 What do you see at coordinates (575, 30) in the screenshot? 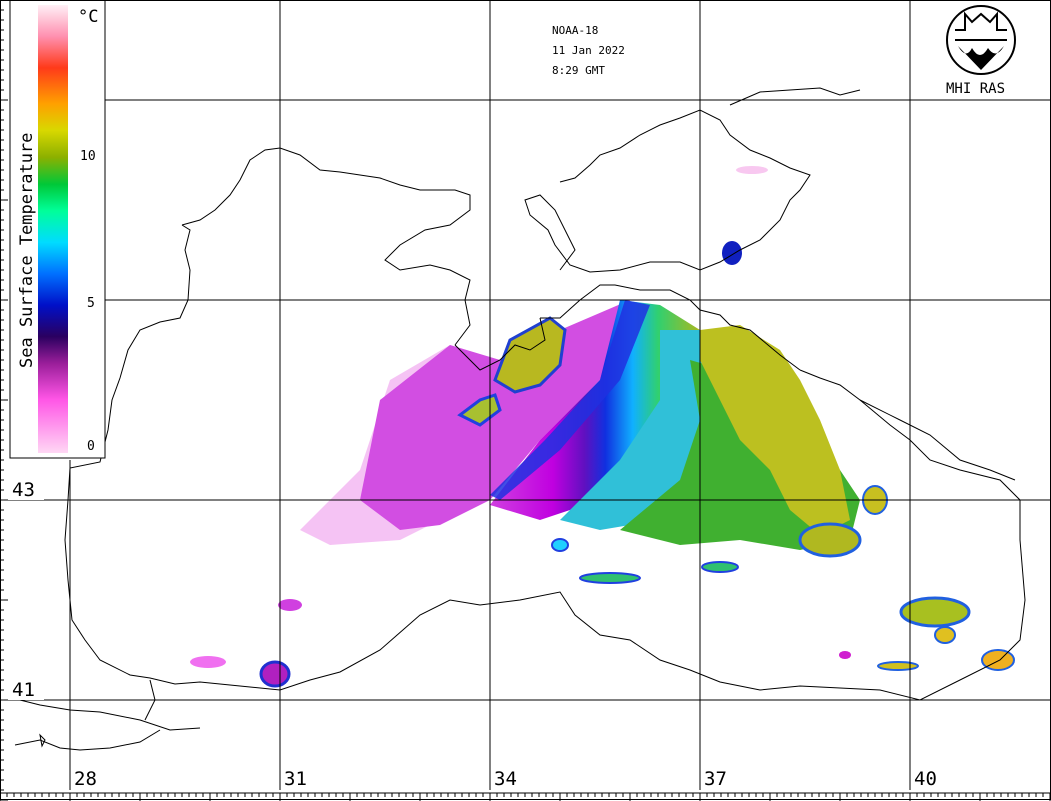
I see `satellite-name: NOAA-18` at bounding box center [575, 30].